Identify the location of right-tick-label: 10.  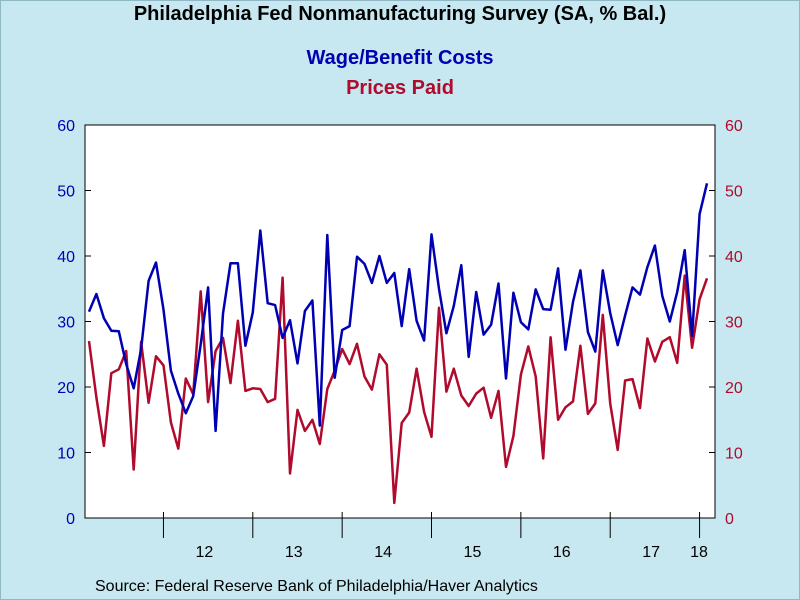
(734, 454).